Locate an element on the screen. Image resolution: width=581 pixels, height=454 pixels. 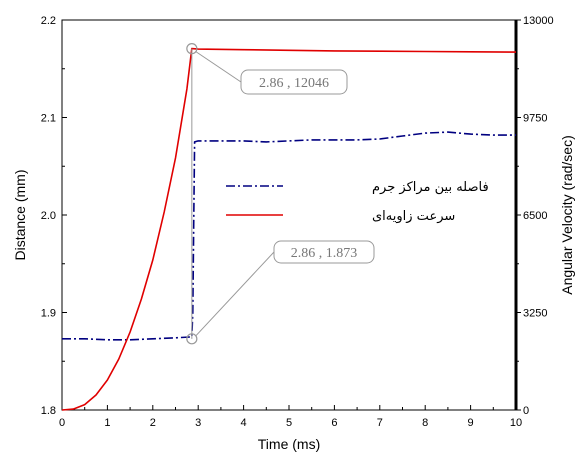
right-tick-label: 3250 is located at coordinates (535, 314).